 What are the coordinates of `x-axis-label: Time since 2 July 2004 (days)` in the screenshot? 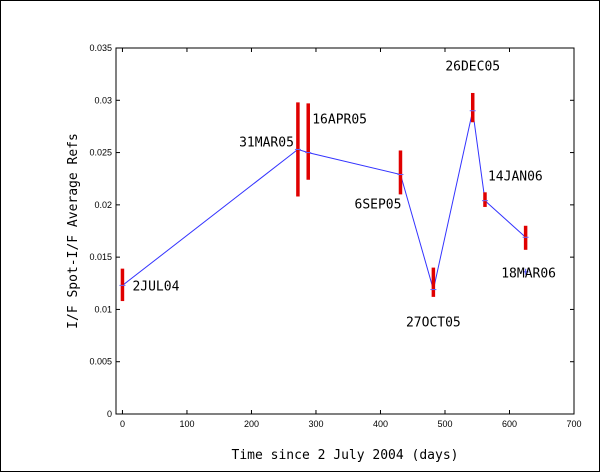 It's located at (345, 455).